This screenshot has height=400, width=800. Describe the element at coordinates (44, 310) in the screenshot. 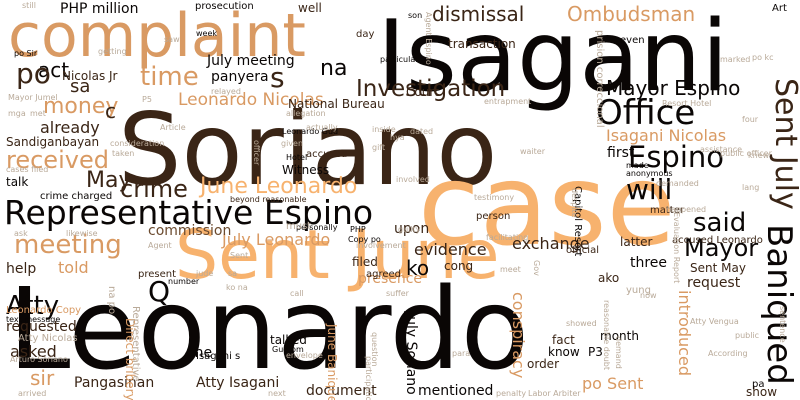

I see `word-leonardo-copy: Leonardo Copy` at that location.